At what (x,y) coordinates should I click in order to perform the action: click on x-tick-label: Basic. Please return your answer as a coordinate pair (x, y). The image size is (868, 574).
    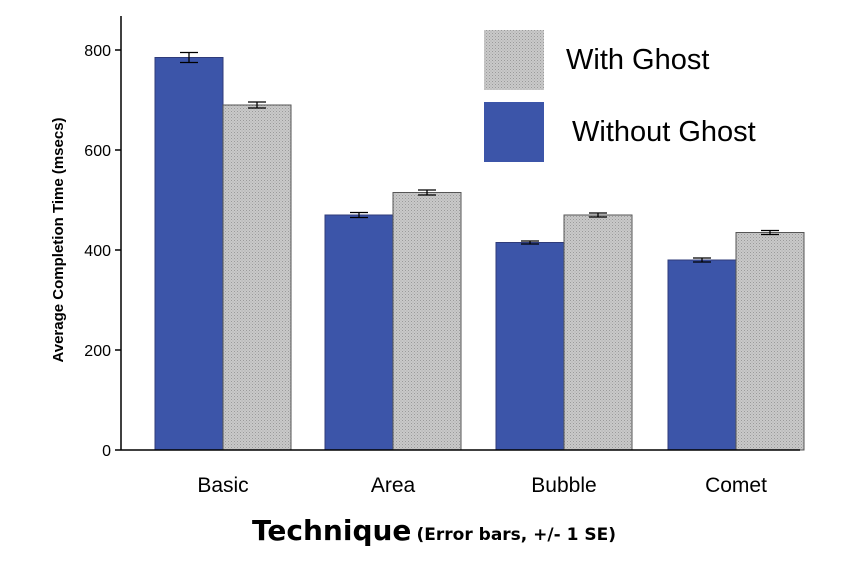
    Looking at the image, I should click on (222, 485).